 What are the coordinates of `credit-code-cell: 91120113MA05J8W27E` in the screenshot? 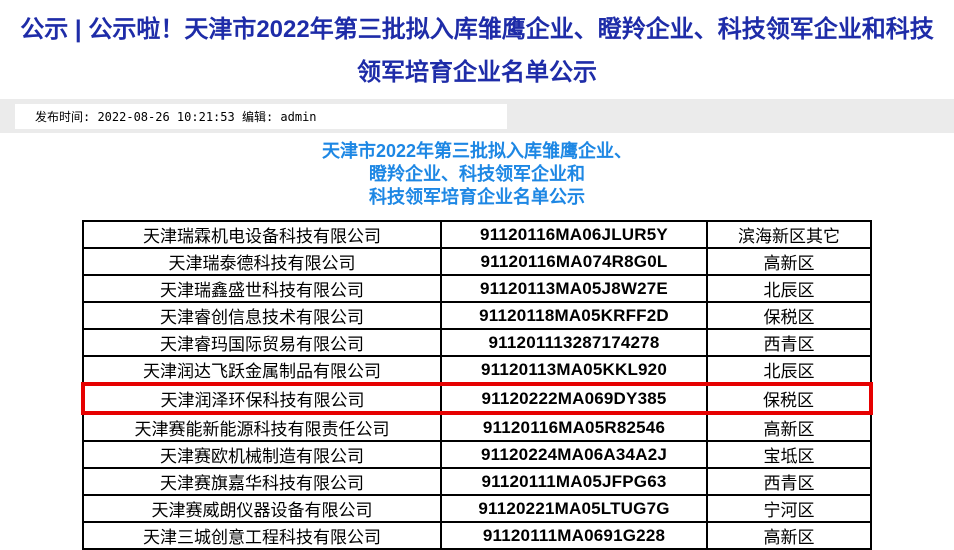 It's located at (574, 288).